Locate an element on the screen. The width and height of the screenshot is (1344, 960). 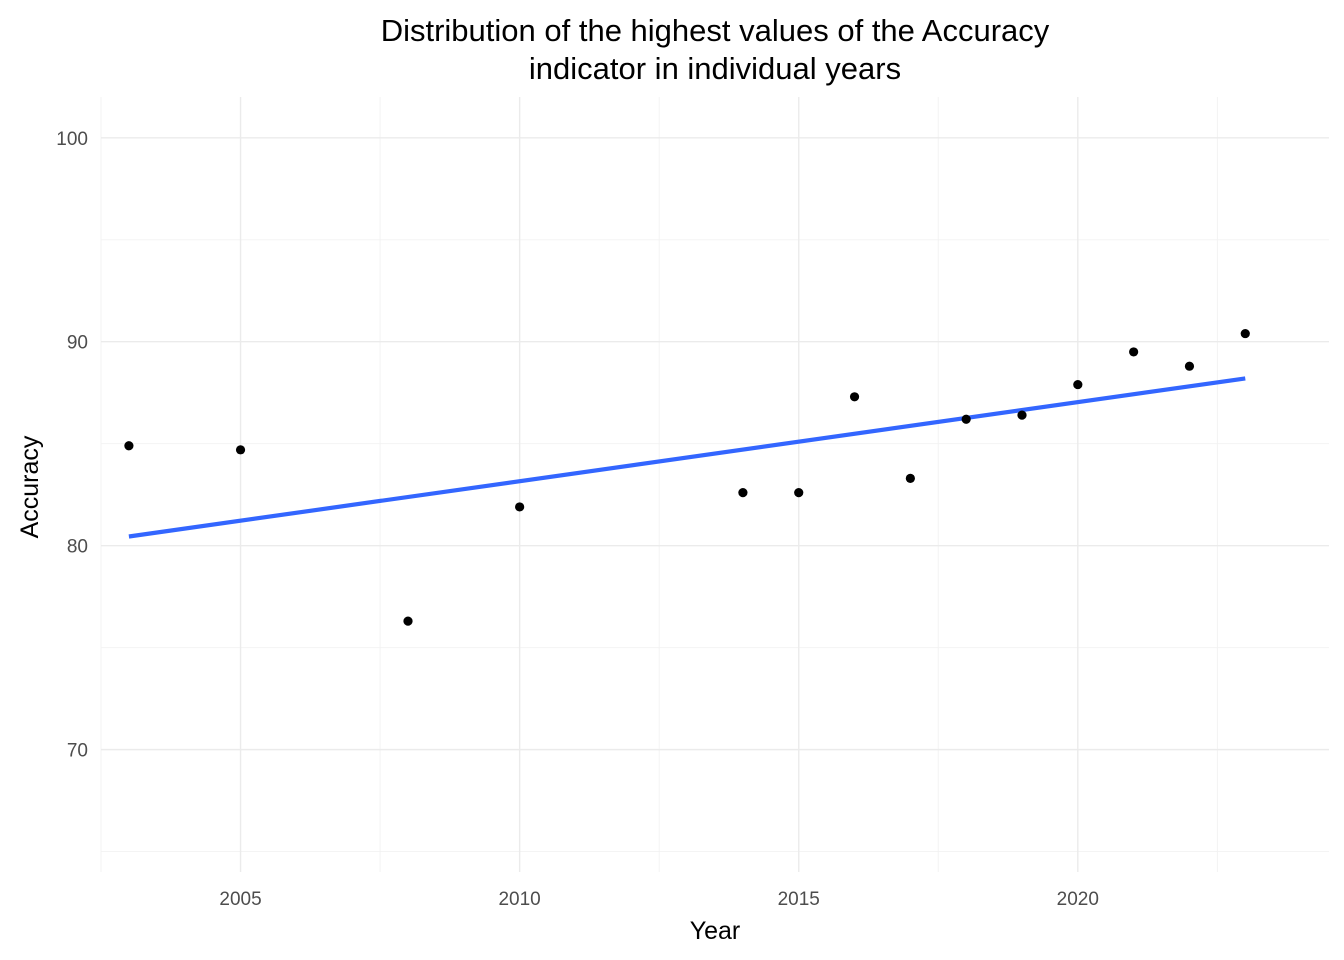
x-tick-label-2: 2015 is located at coordinates (799, 899).